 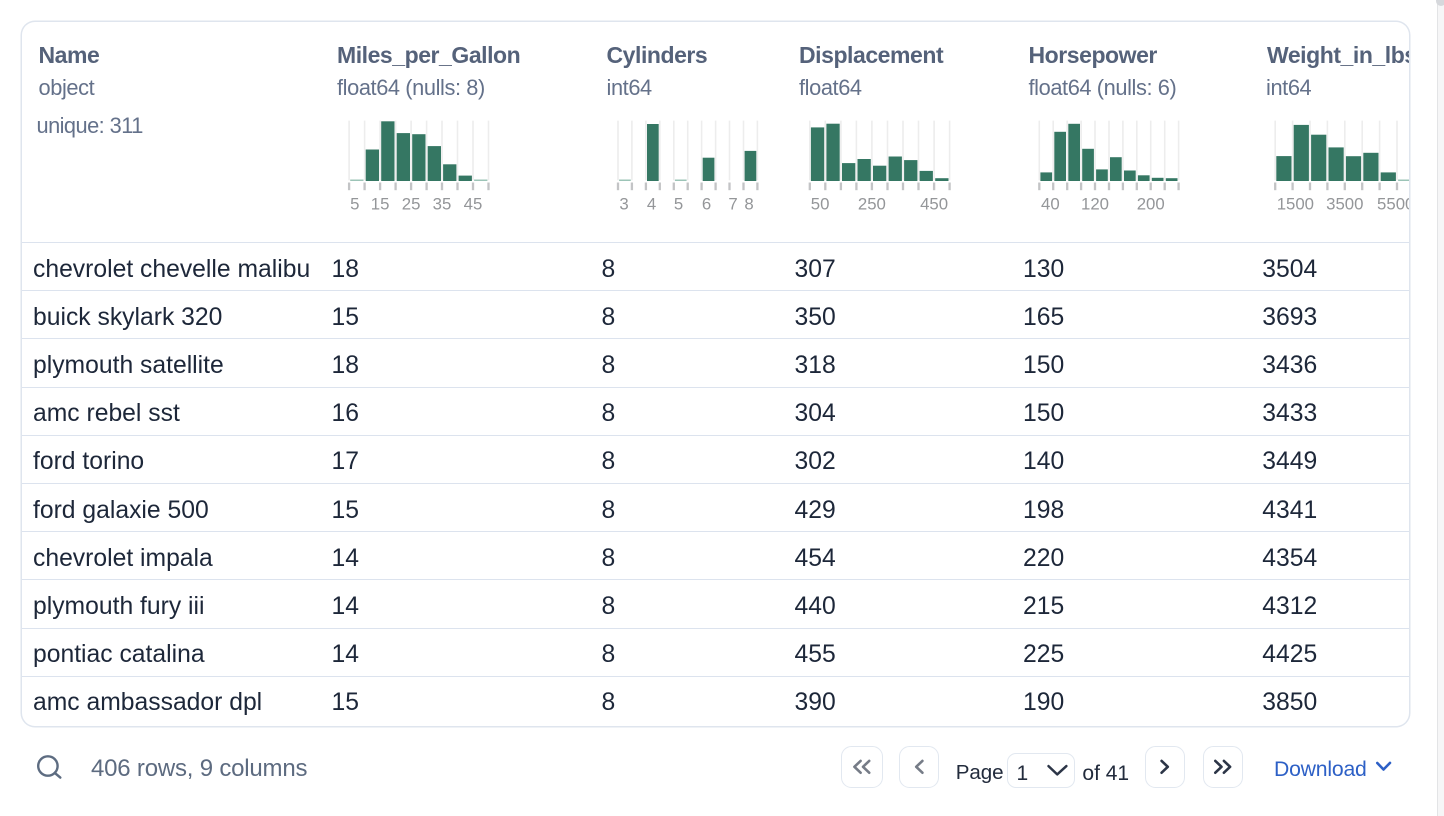 I want to click on svg-text: 450, so click(x=934, y=203).